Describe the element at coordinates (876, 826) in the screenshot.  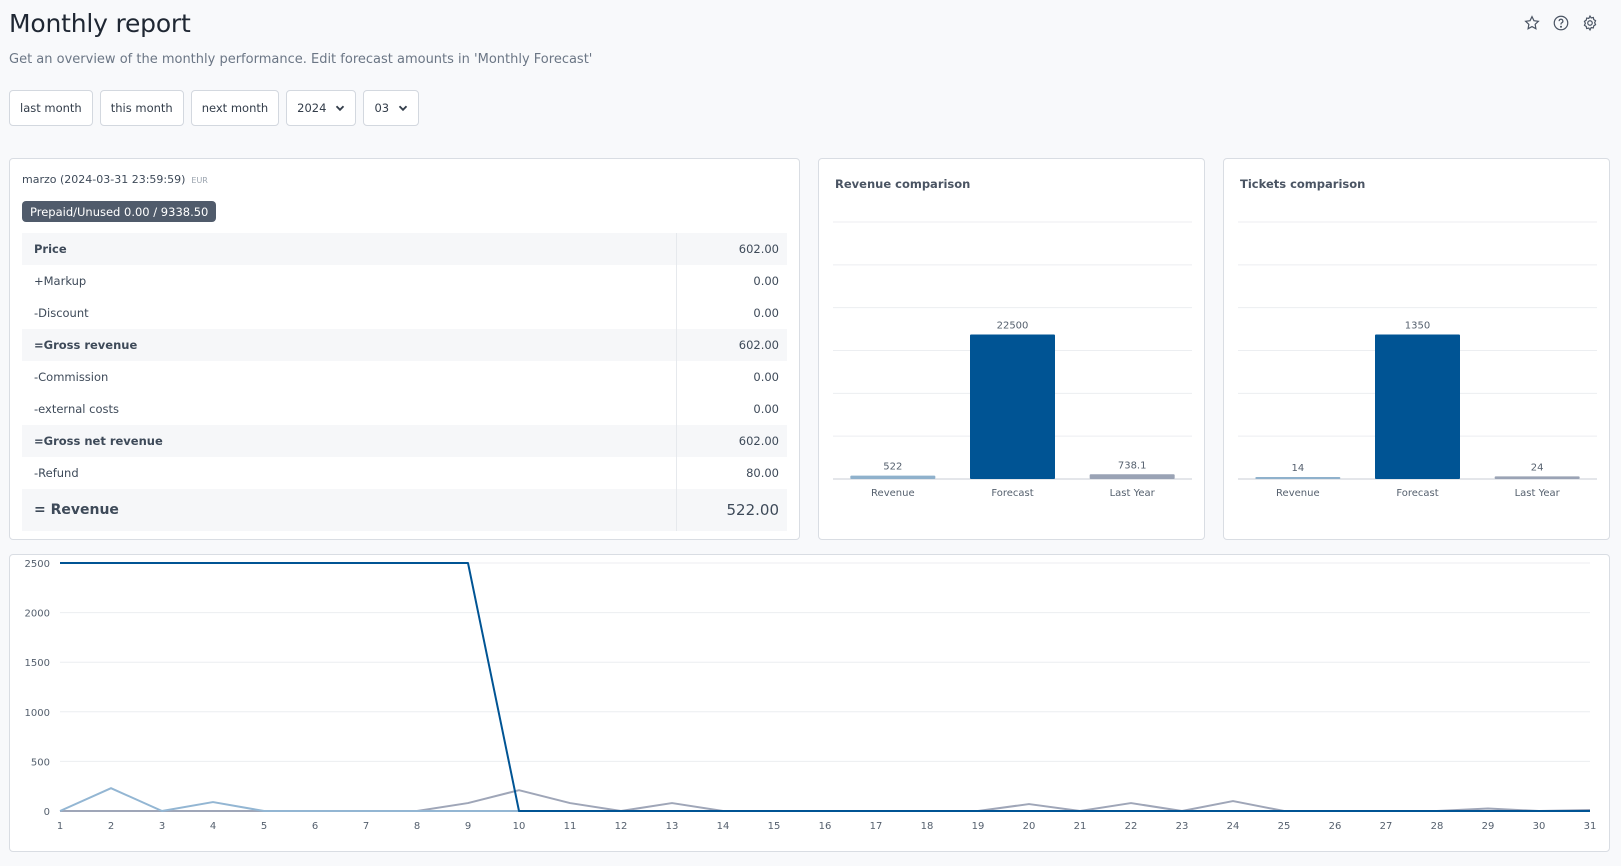
I see `x-tick-label: 17` at that location.